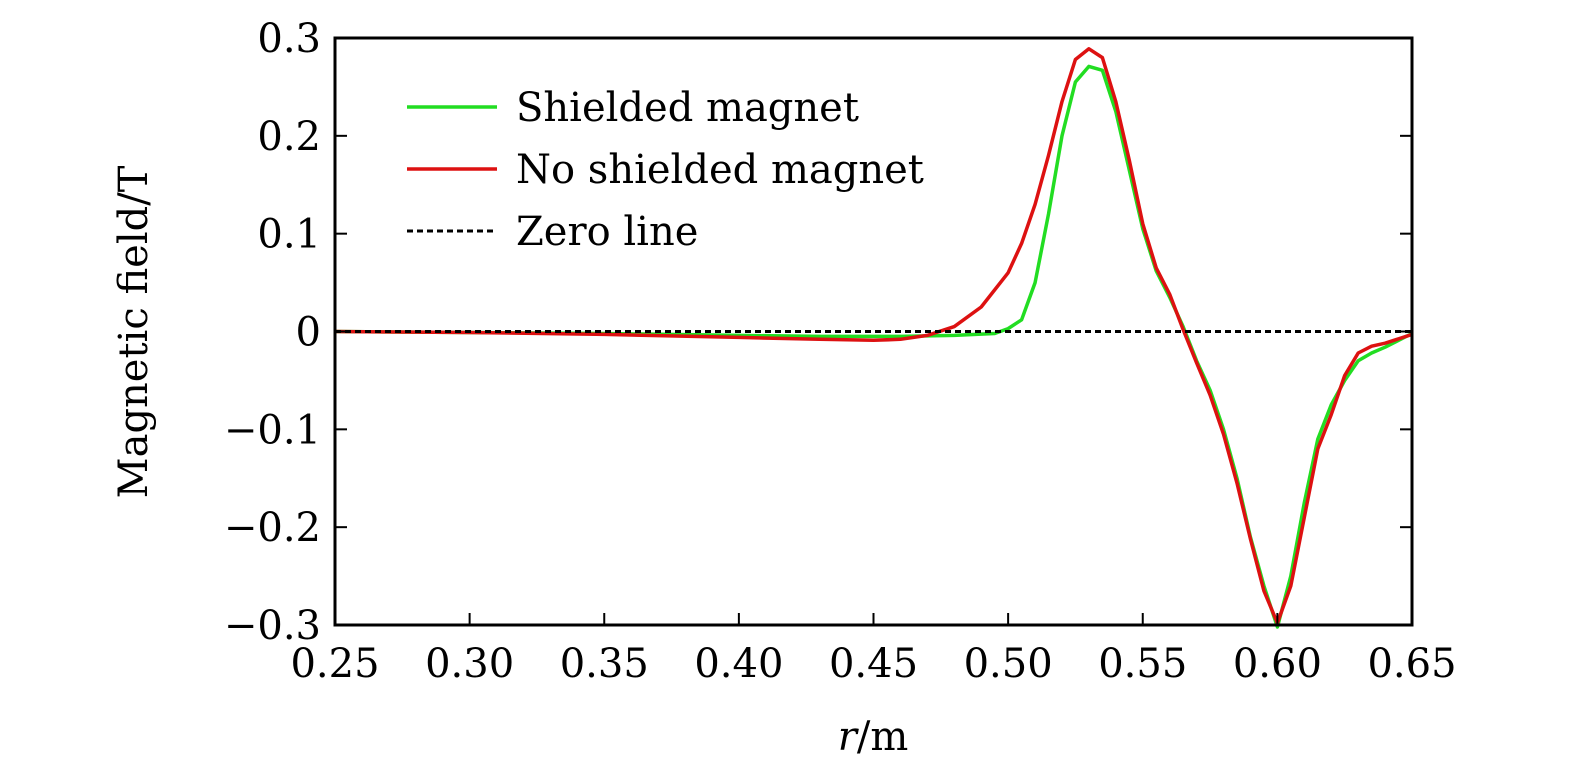  I want to click on legend-label: Zero line, so click(607, 232).